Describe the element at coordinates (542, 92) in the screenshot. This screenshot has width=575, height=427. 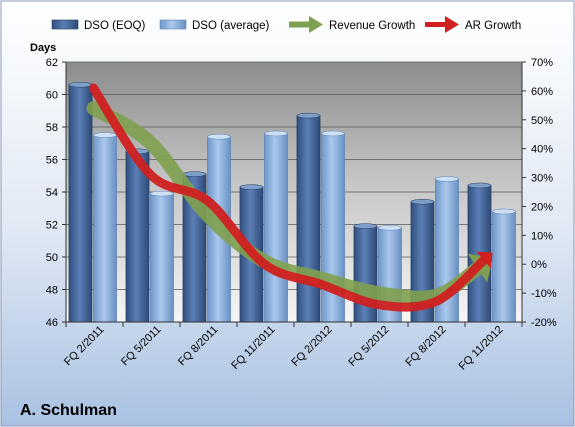
I see `y2-tick-label: 60%` at that location.